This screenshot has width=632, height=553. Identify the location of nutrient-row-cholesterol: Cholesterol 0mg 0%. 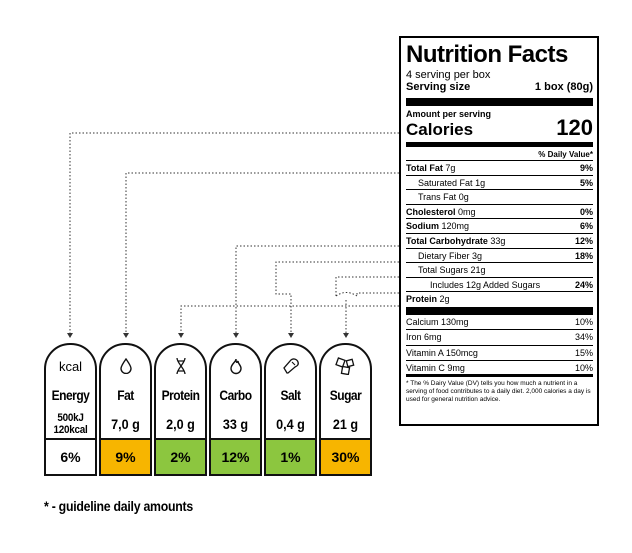
(499, 212).